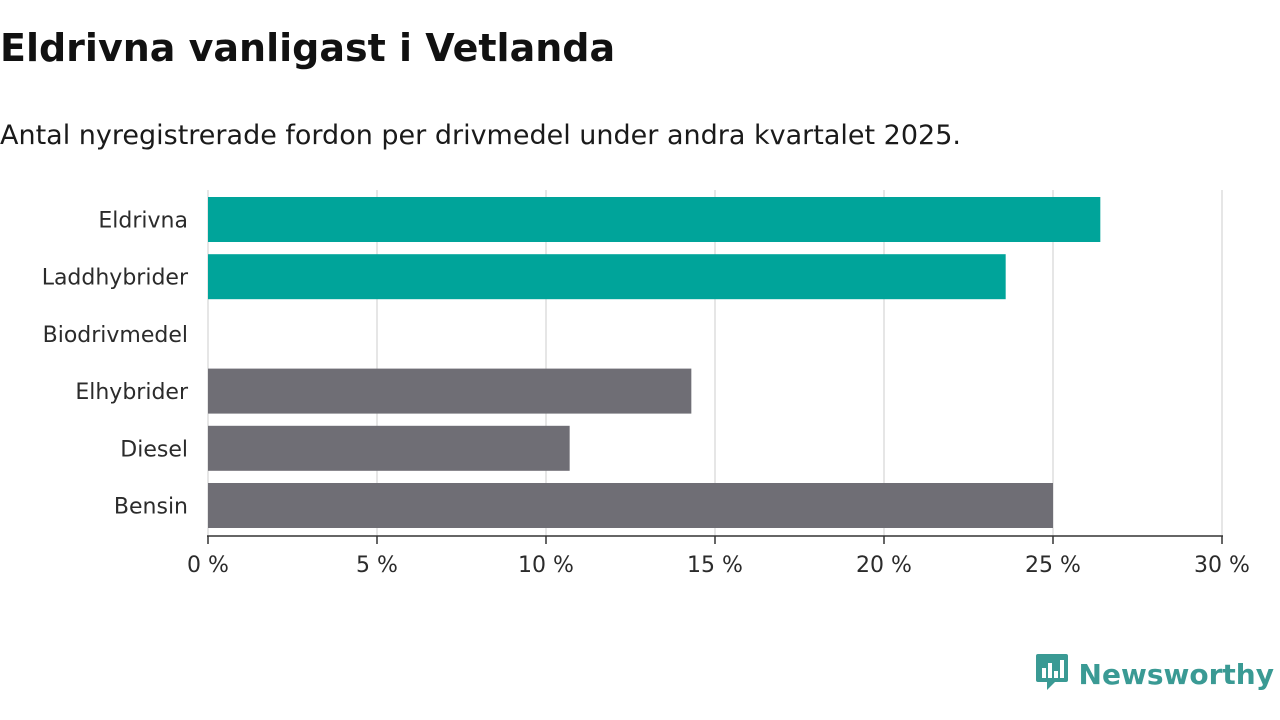  What do you see at coordinates (132, 392) in the screenshot?
I see `category-label: Elhybrider` at bounding box center [132, 392].